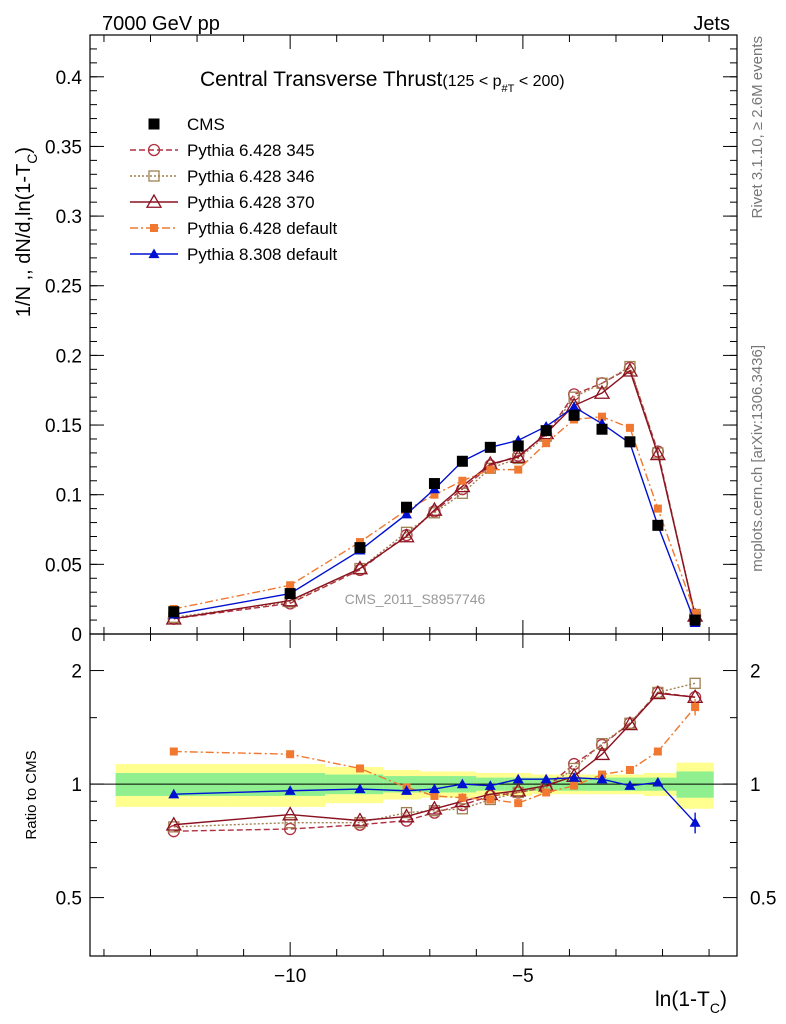  I want to click on ratio-y-tick-label: 0.5, so click(69, 899).